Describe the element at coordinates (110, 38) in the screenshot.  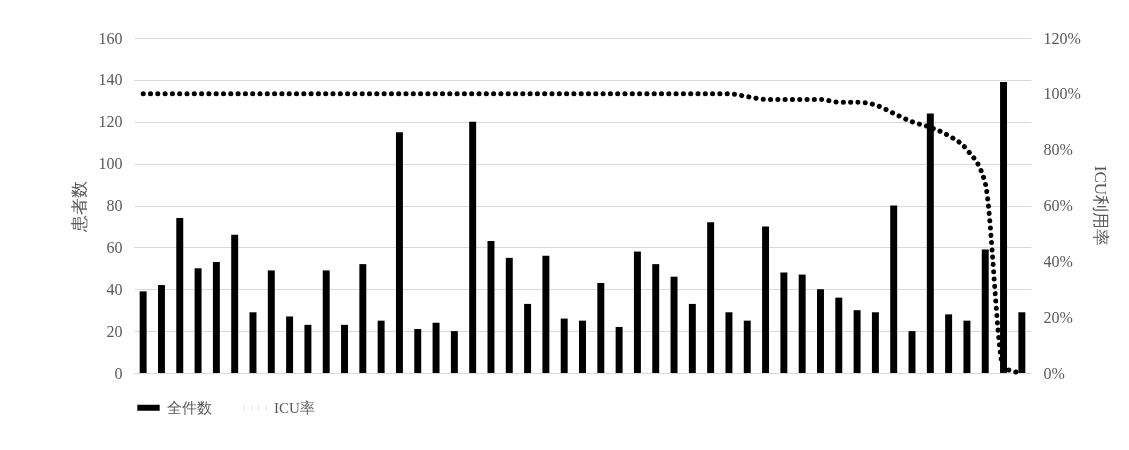
I see `y-tick-label: 160` at that location.